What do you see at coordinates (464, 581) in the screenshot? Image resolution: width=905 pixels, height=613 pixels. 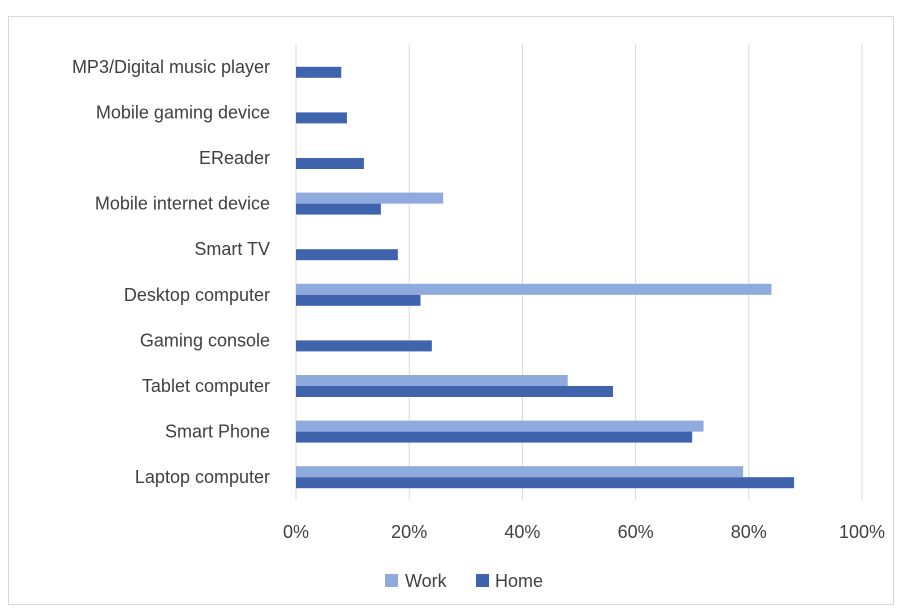 I see `legend: Work Home` at bounding box center [464, 581].